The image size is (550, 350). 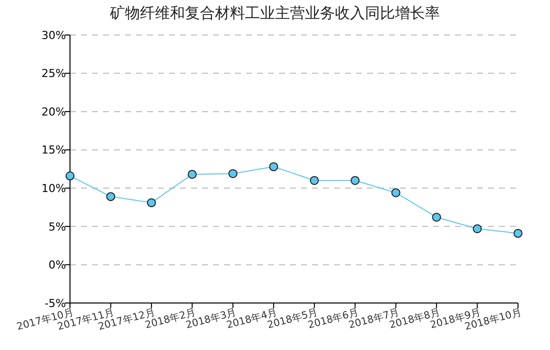 What do you see at coordinates (274, 13) in the screenshot?
I see `chart-title: 矿物纤维和复合材料工业主营业务收入同比增长率` at bounding box center [274, 13].